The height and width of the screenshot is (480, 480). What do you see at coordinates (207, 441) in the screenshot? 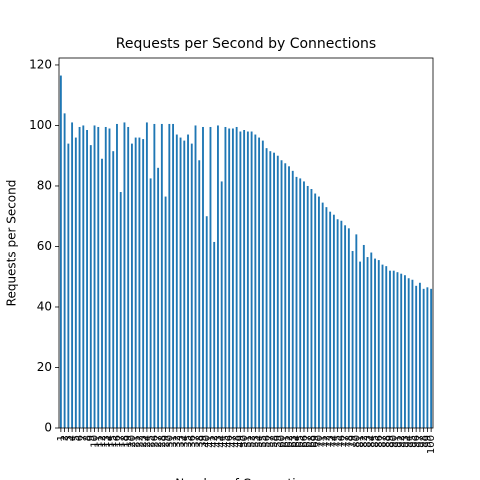
I see `x-tick-label: 40` at bounding box center [207, 441].